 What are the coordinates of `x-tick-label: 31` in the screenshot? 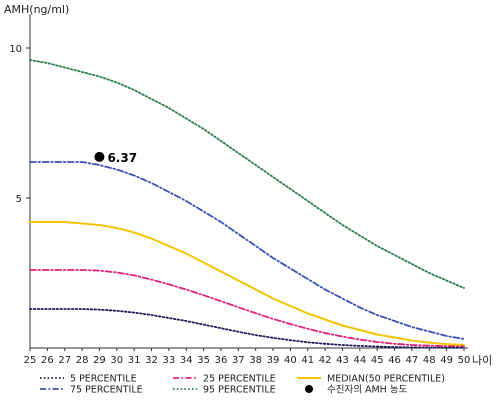 It's located at (134, 360).